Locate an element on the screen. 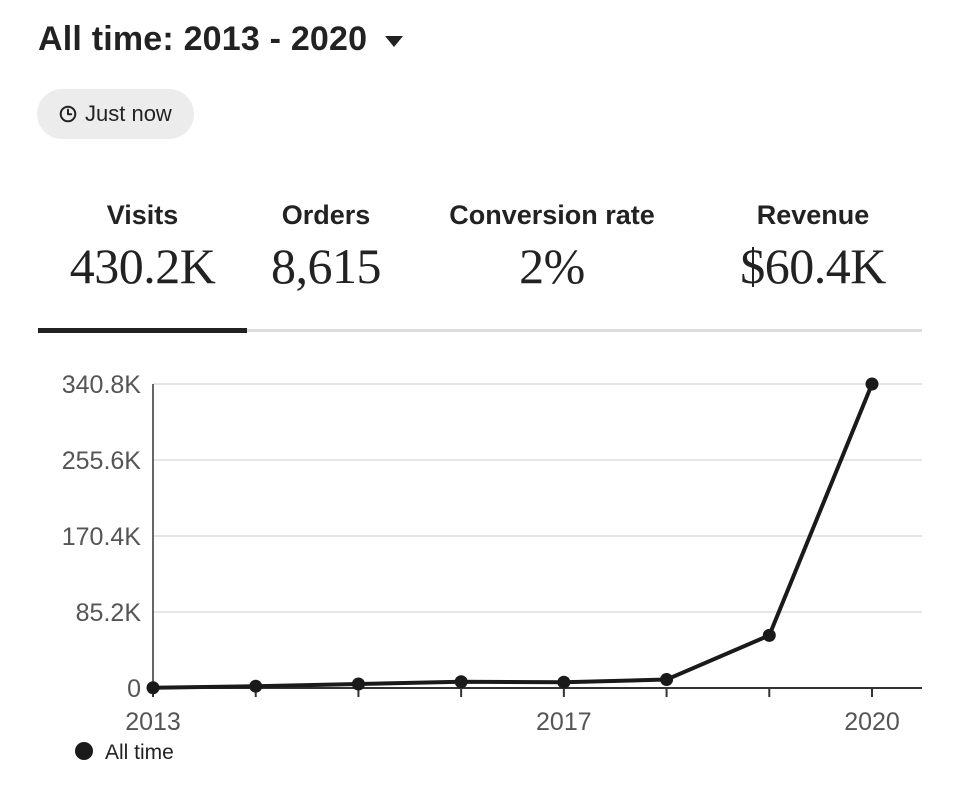  tab-conversion-rate-label: Conversion rate is located at coordinates (552, 215).